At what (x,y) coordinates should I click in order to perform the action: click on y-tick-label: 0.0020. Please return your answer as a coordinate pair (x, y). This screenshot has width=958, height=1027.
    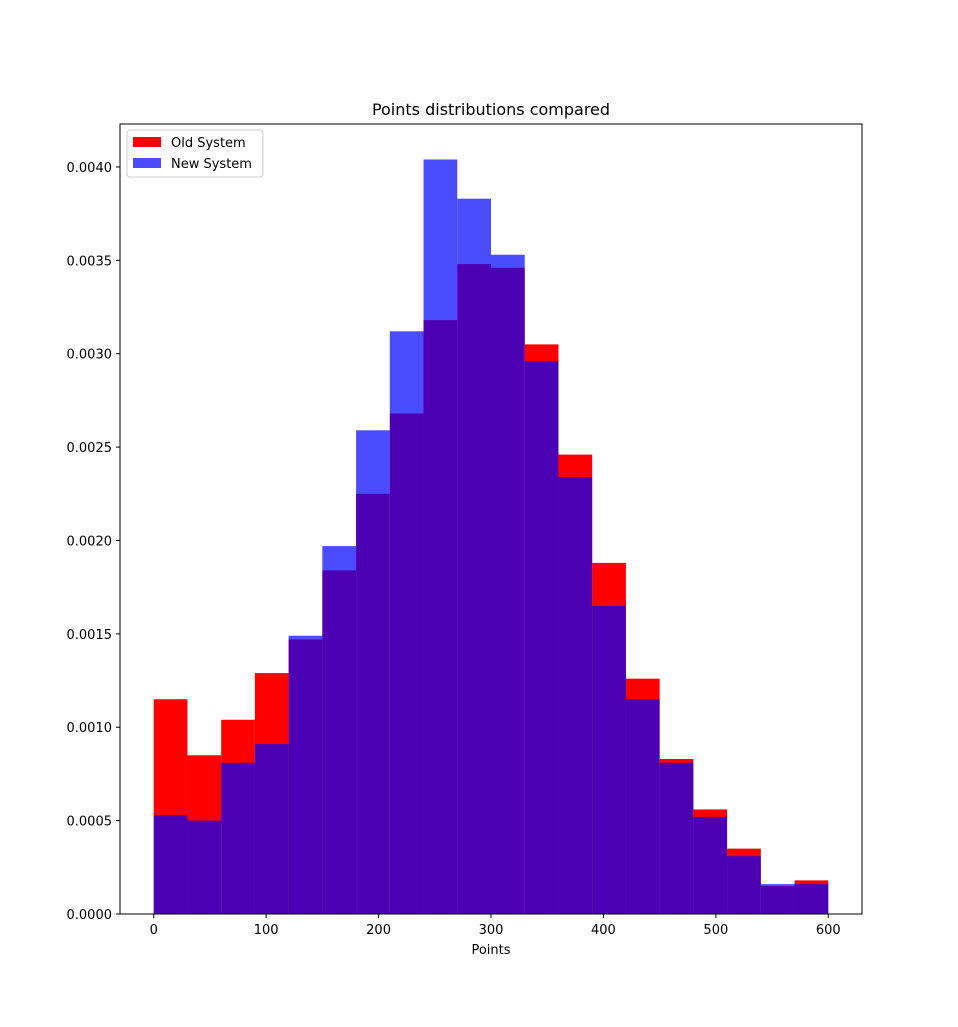
    Looking at the image, I should click on (90, 541).